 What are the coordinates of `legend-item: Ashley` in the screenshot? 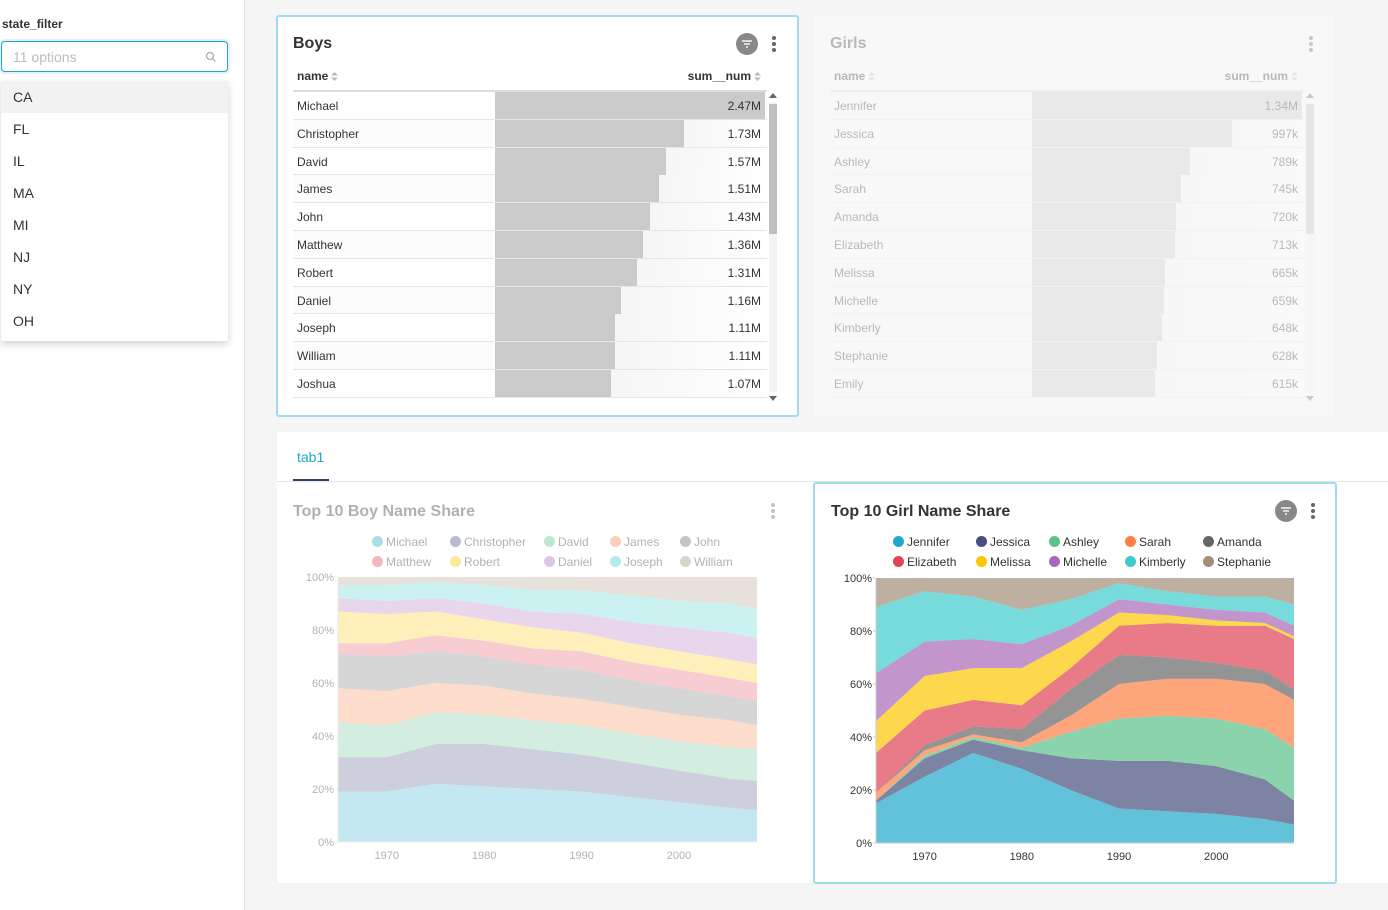 It's located at (1074, 542).